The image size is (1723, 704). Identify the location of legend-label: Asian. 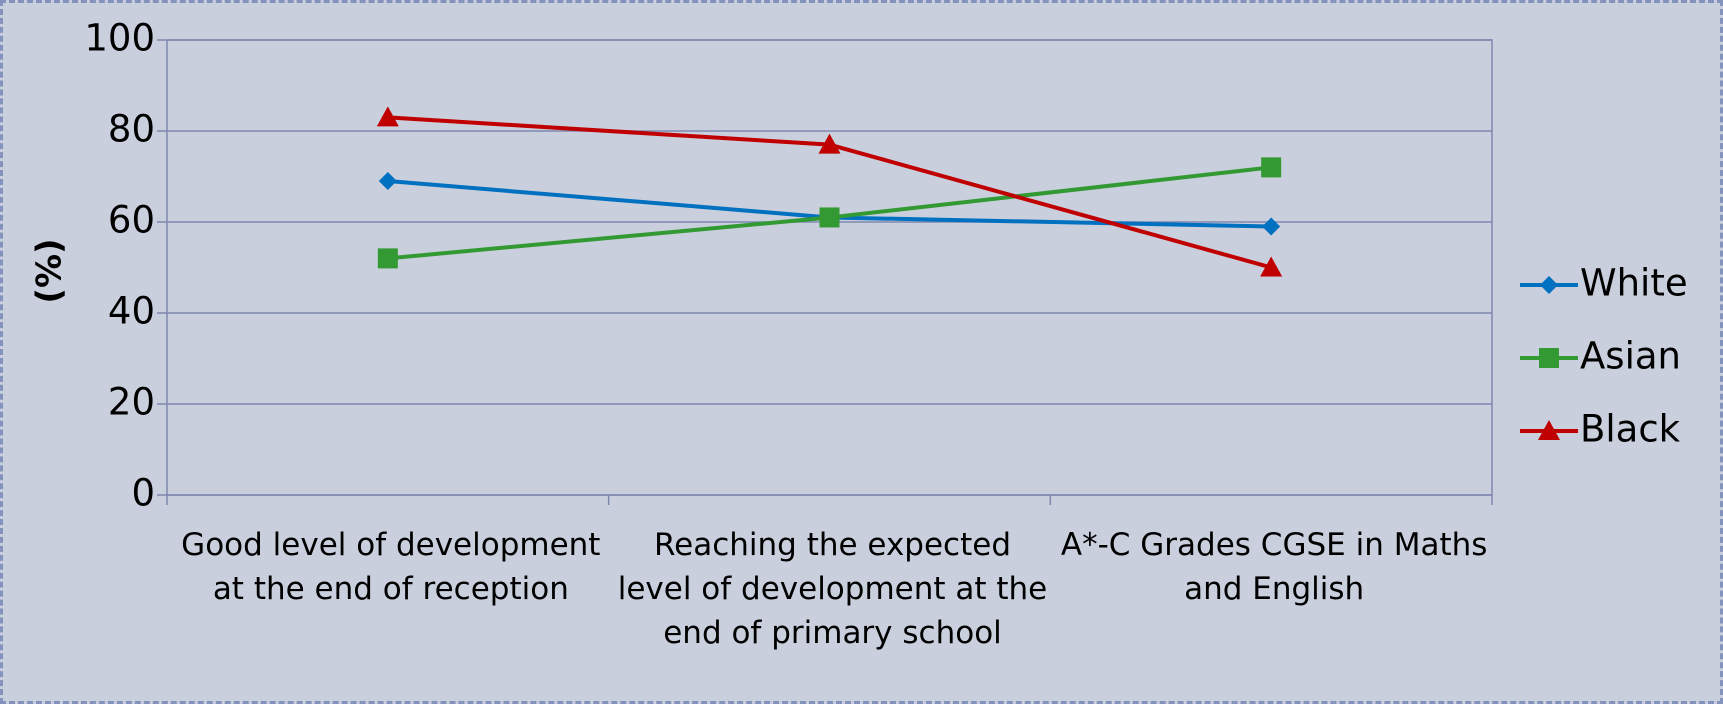
(1630, 356).